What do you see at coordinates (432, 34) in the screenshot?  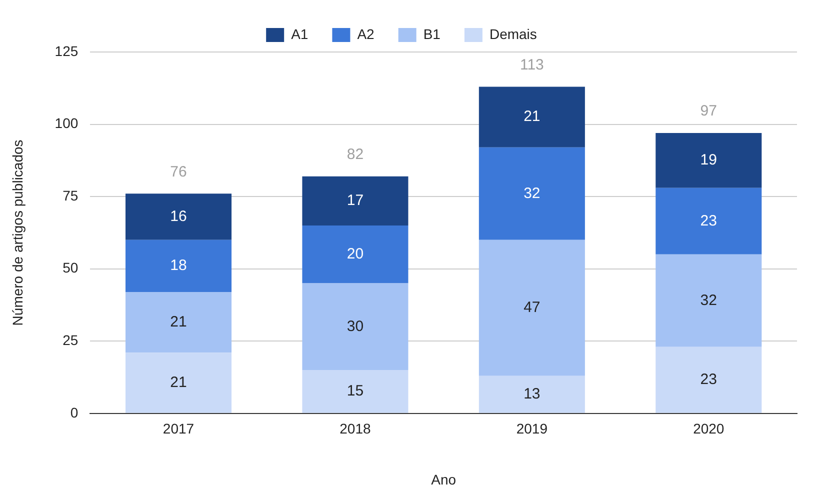 I see `legend-label: B1` at bounding box center [432, 34].